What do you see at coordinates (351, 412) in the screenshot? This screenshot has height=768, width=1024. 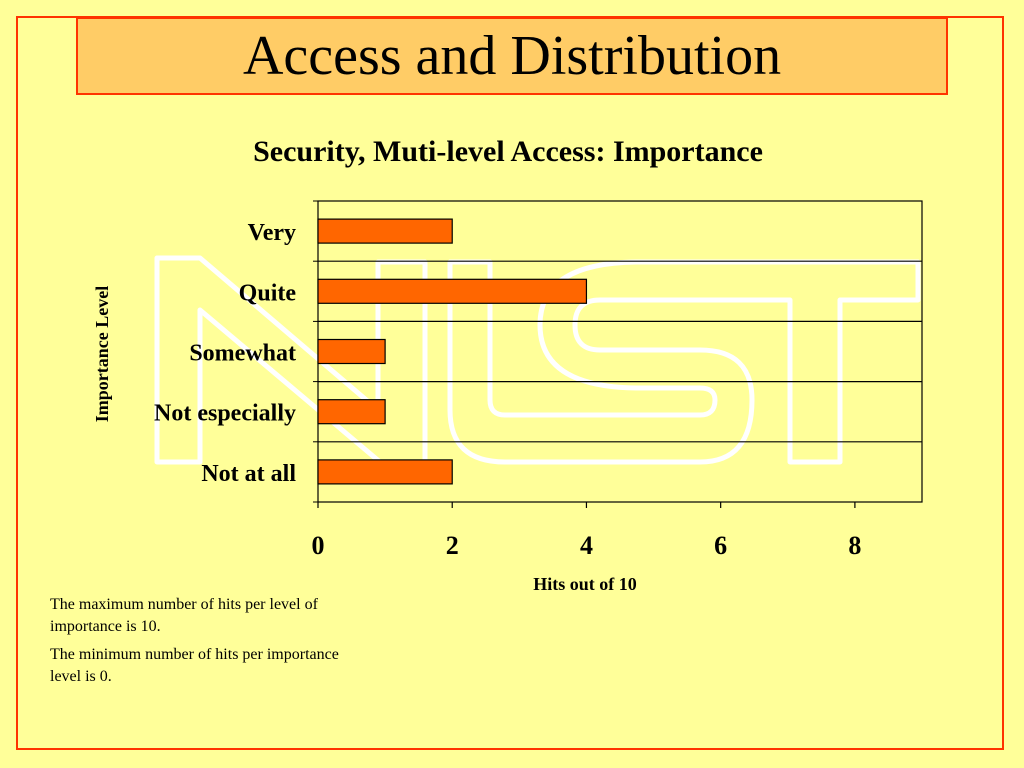 I see `bar-not-especially` at bounding box center [351, 412].